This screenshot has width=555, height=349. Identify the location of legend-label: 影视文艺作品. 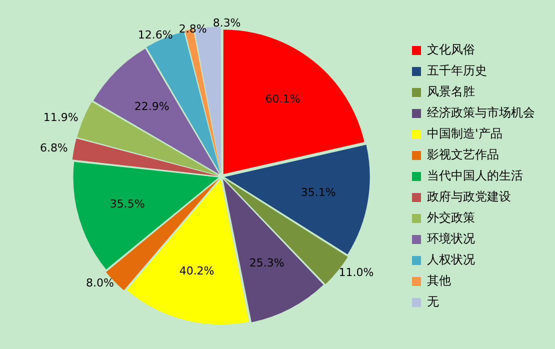
(463, 155).